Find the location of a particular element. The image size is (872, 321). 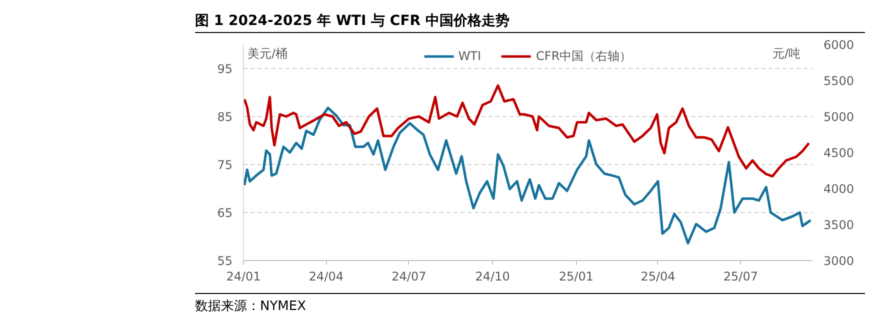

y2-axis-title: 元/吨 is located at coordinates (786, 53).